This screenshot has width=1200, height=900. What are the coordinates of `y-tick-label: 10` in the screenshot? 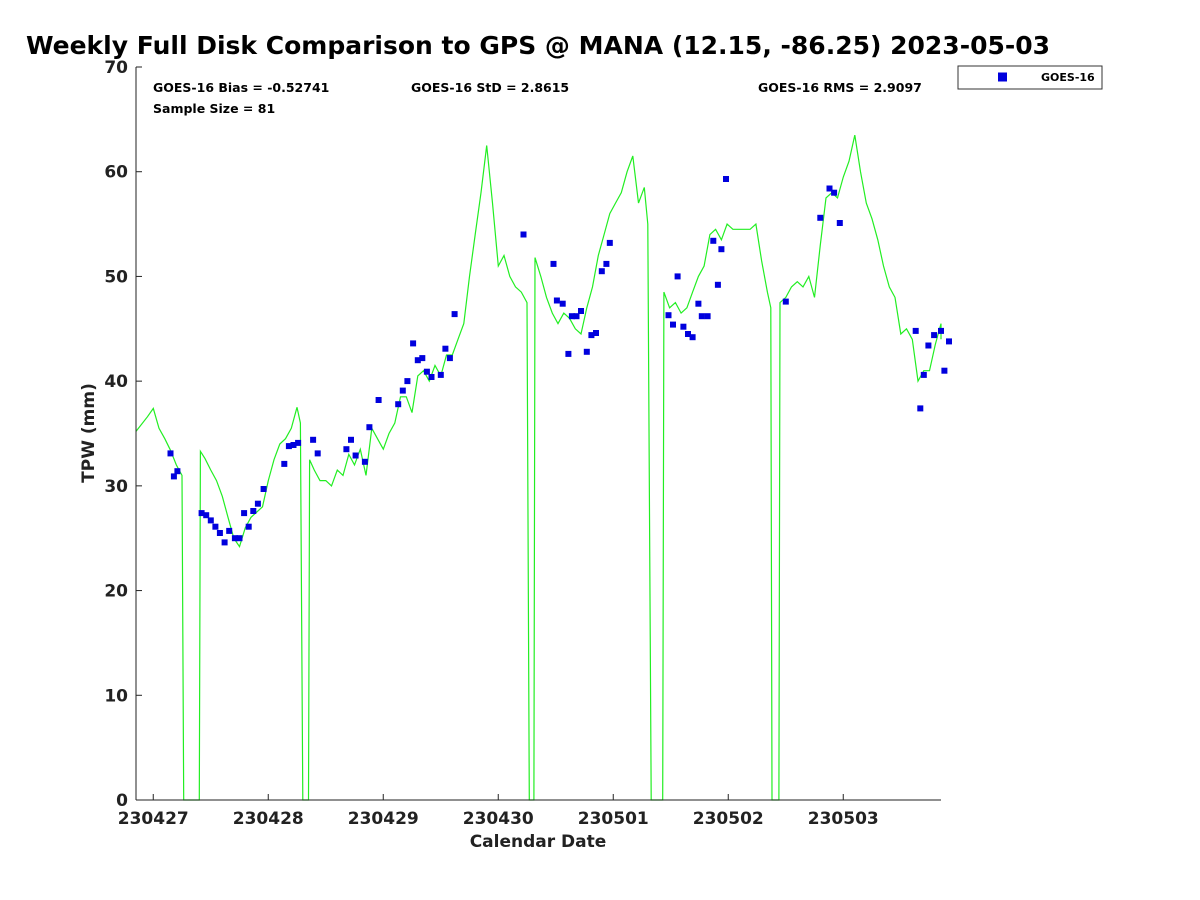 It's located at (116, 696).